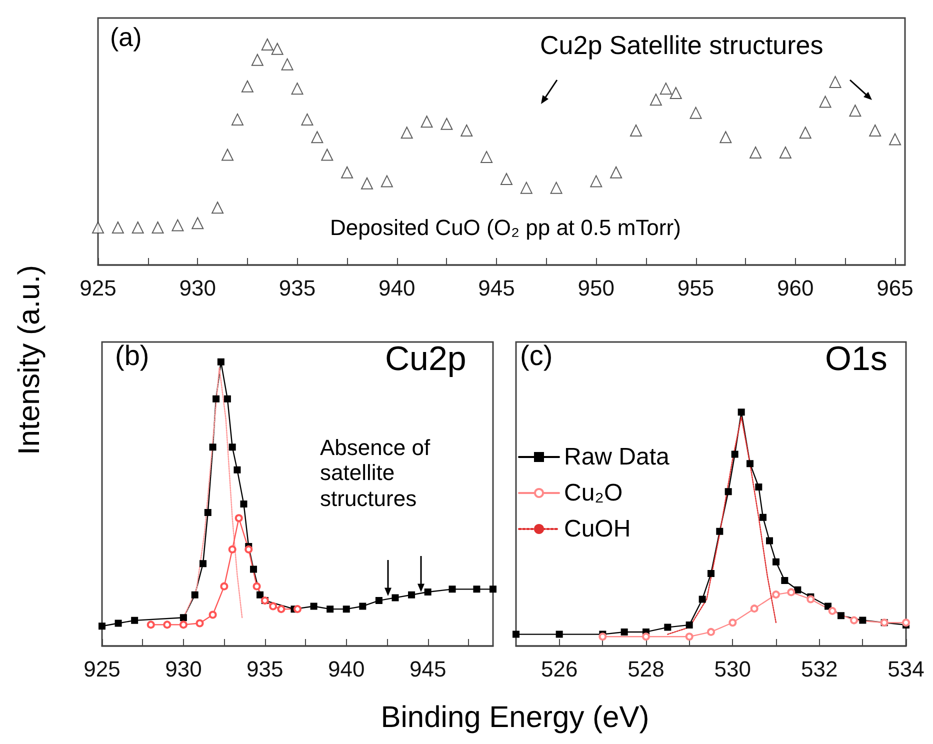 This screenshot has height=744, width=933. What do you see at coordinates (856, 359) in the screenshot?
I see `text: O1s` at bounding box center [856, 359].